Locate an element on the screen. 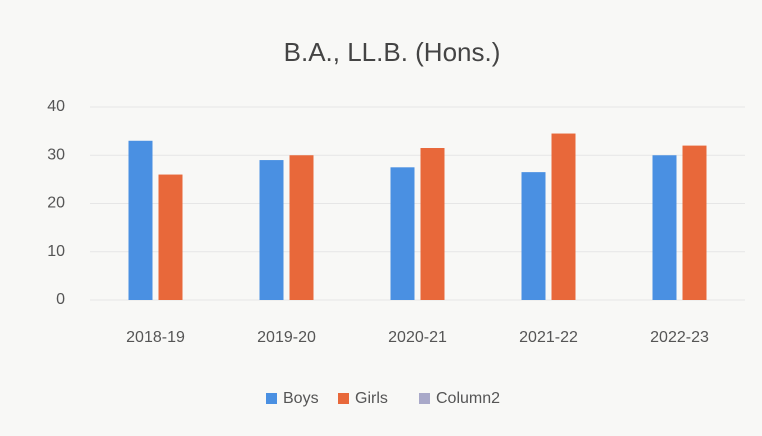 This screenshot has height=436, width=762. y-tick-label: 40 is located at coordinates (56, 106).